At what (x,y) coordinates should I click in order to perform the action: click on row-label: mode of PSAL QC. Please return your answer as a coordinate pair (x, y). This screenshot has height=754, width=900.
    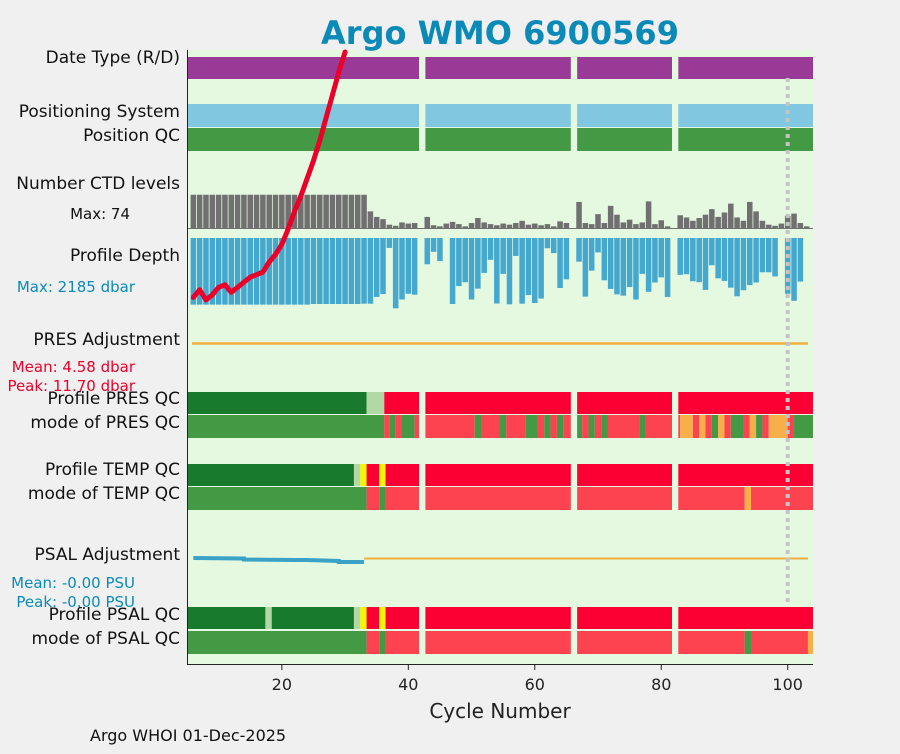
    Looking at the image, I should click on (105, 639).